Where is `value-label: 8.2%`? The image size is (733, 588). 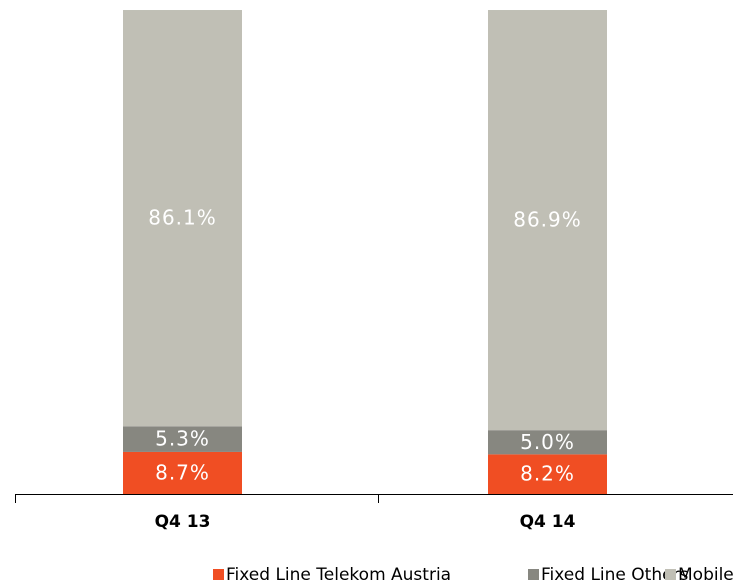
value-label: 8.2% is located at coordinates (547, 474).